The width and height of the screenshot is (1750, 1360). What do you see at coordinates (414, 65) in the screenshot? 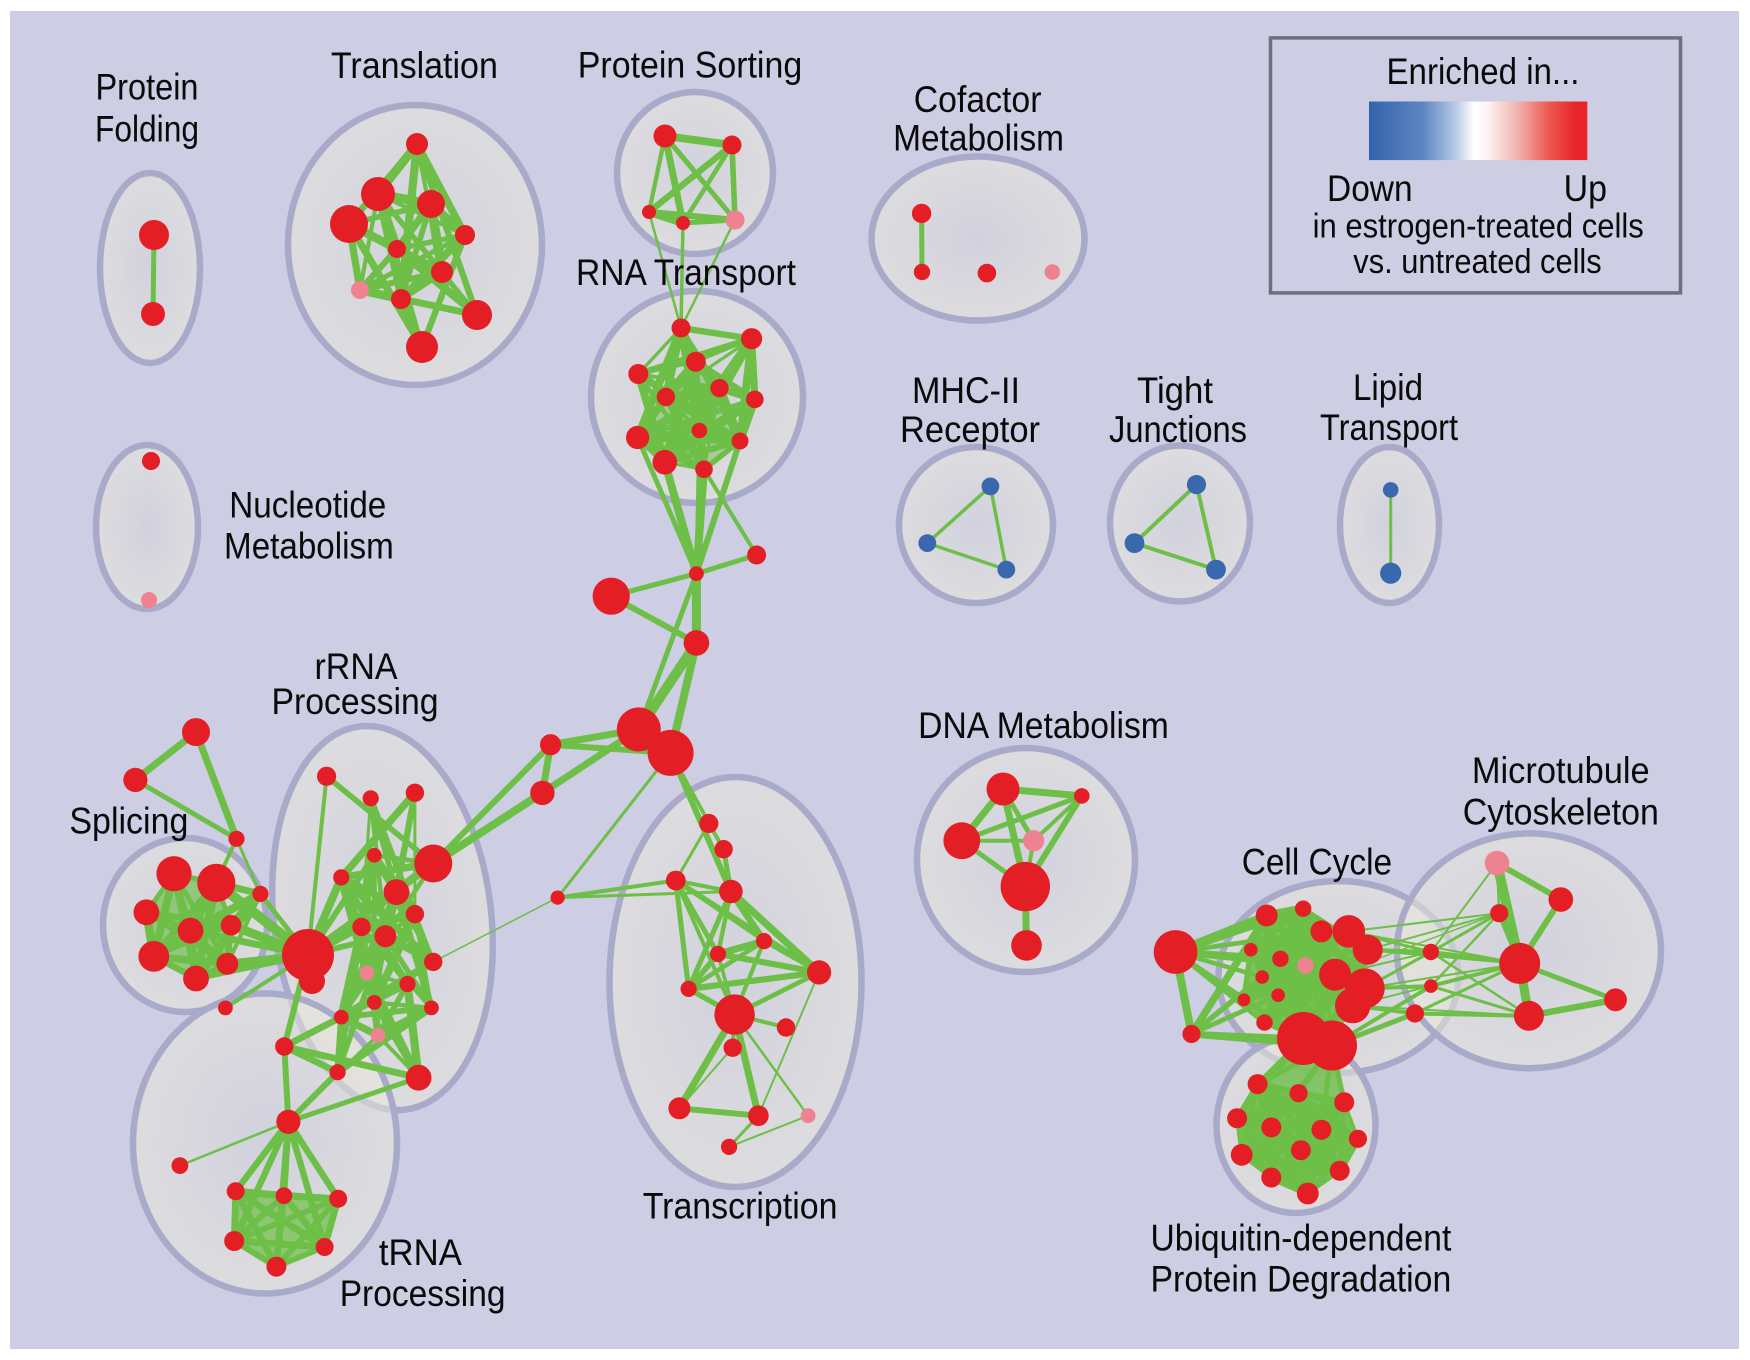
I see `svg-text: Translation` at bounding box center [414, 65].